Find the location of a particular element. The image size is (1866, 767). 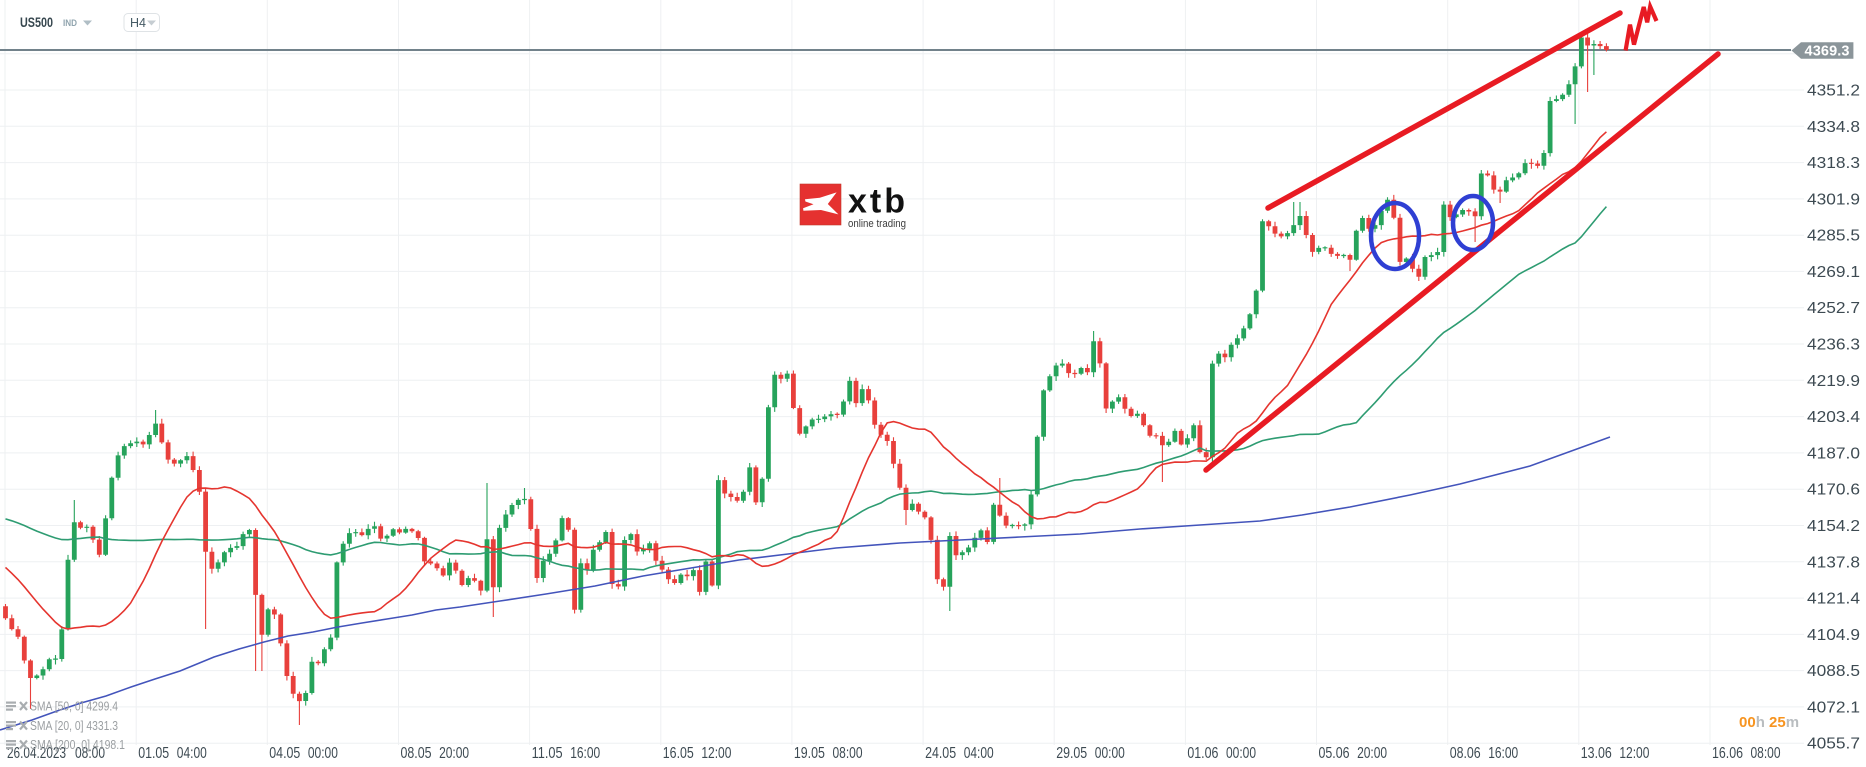

svg-text: 19.05 is located at coordinates (809, 753).